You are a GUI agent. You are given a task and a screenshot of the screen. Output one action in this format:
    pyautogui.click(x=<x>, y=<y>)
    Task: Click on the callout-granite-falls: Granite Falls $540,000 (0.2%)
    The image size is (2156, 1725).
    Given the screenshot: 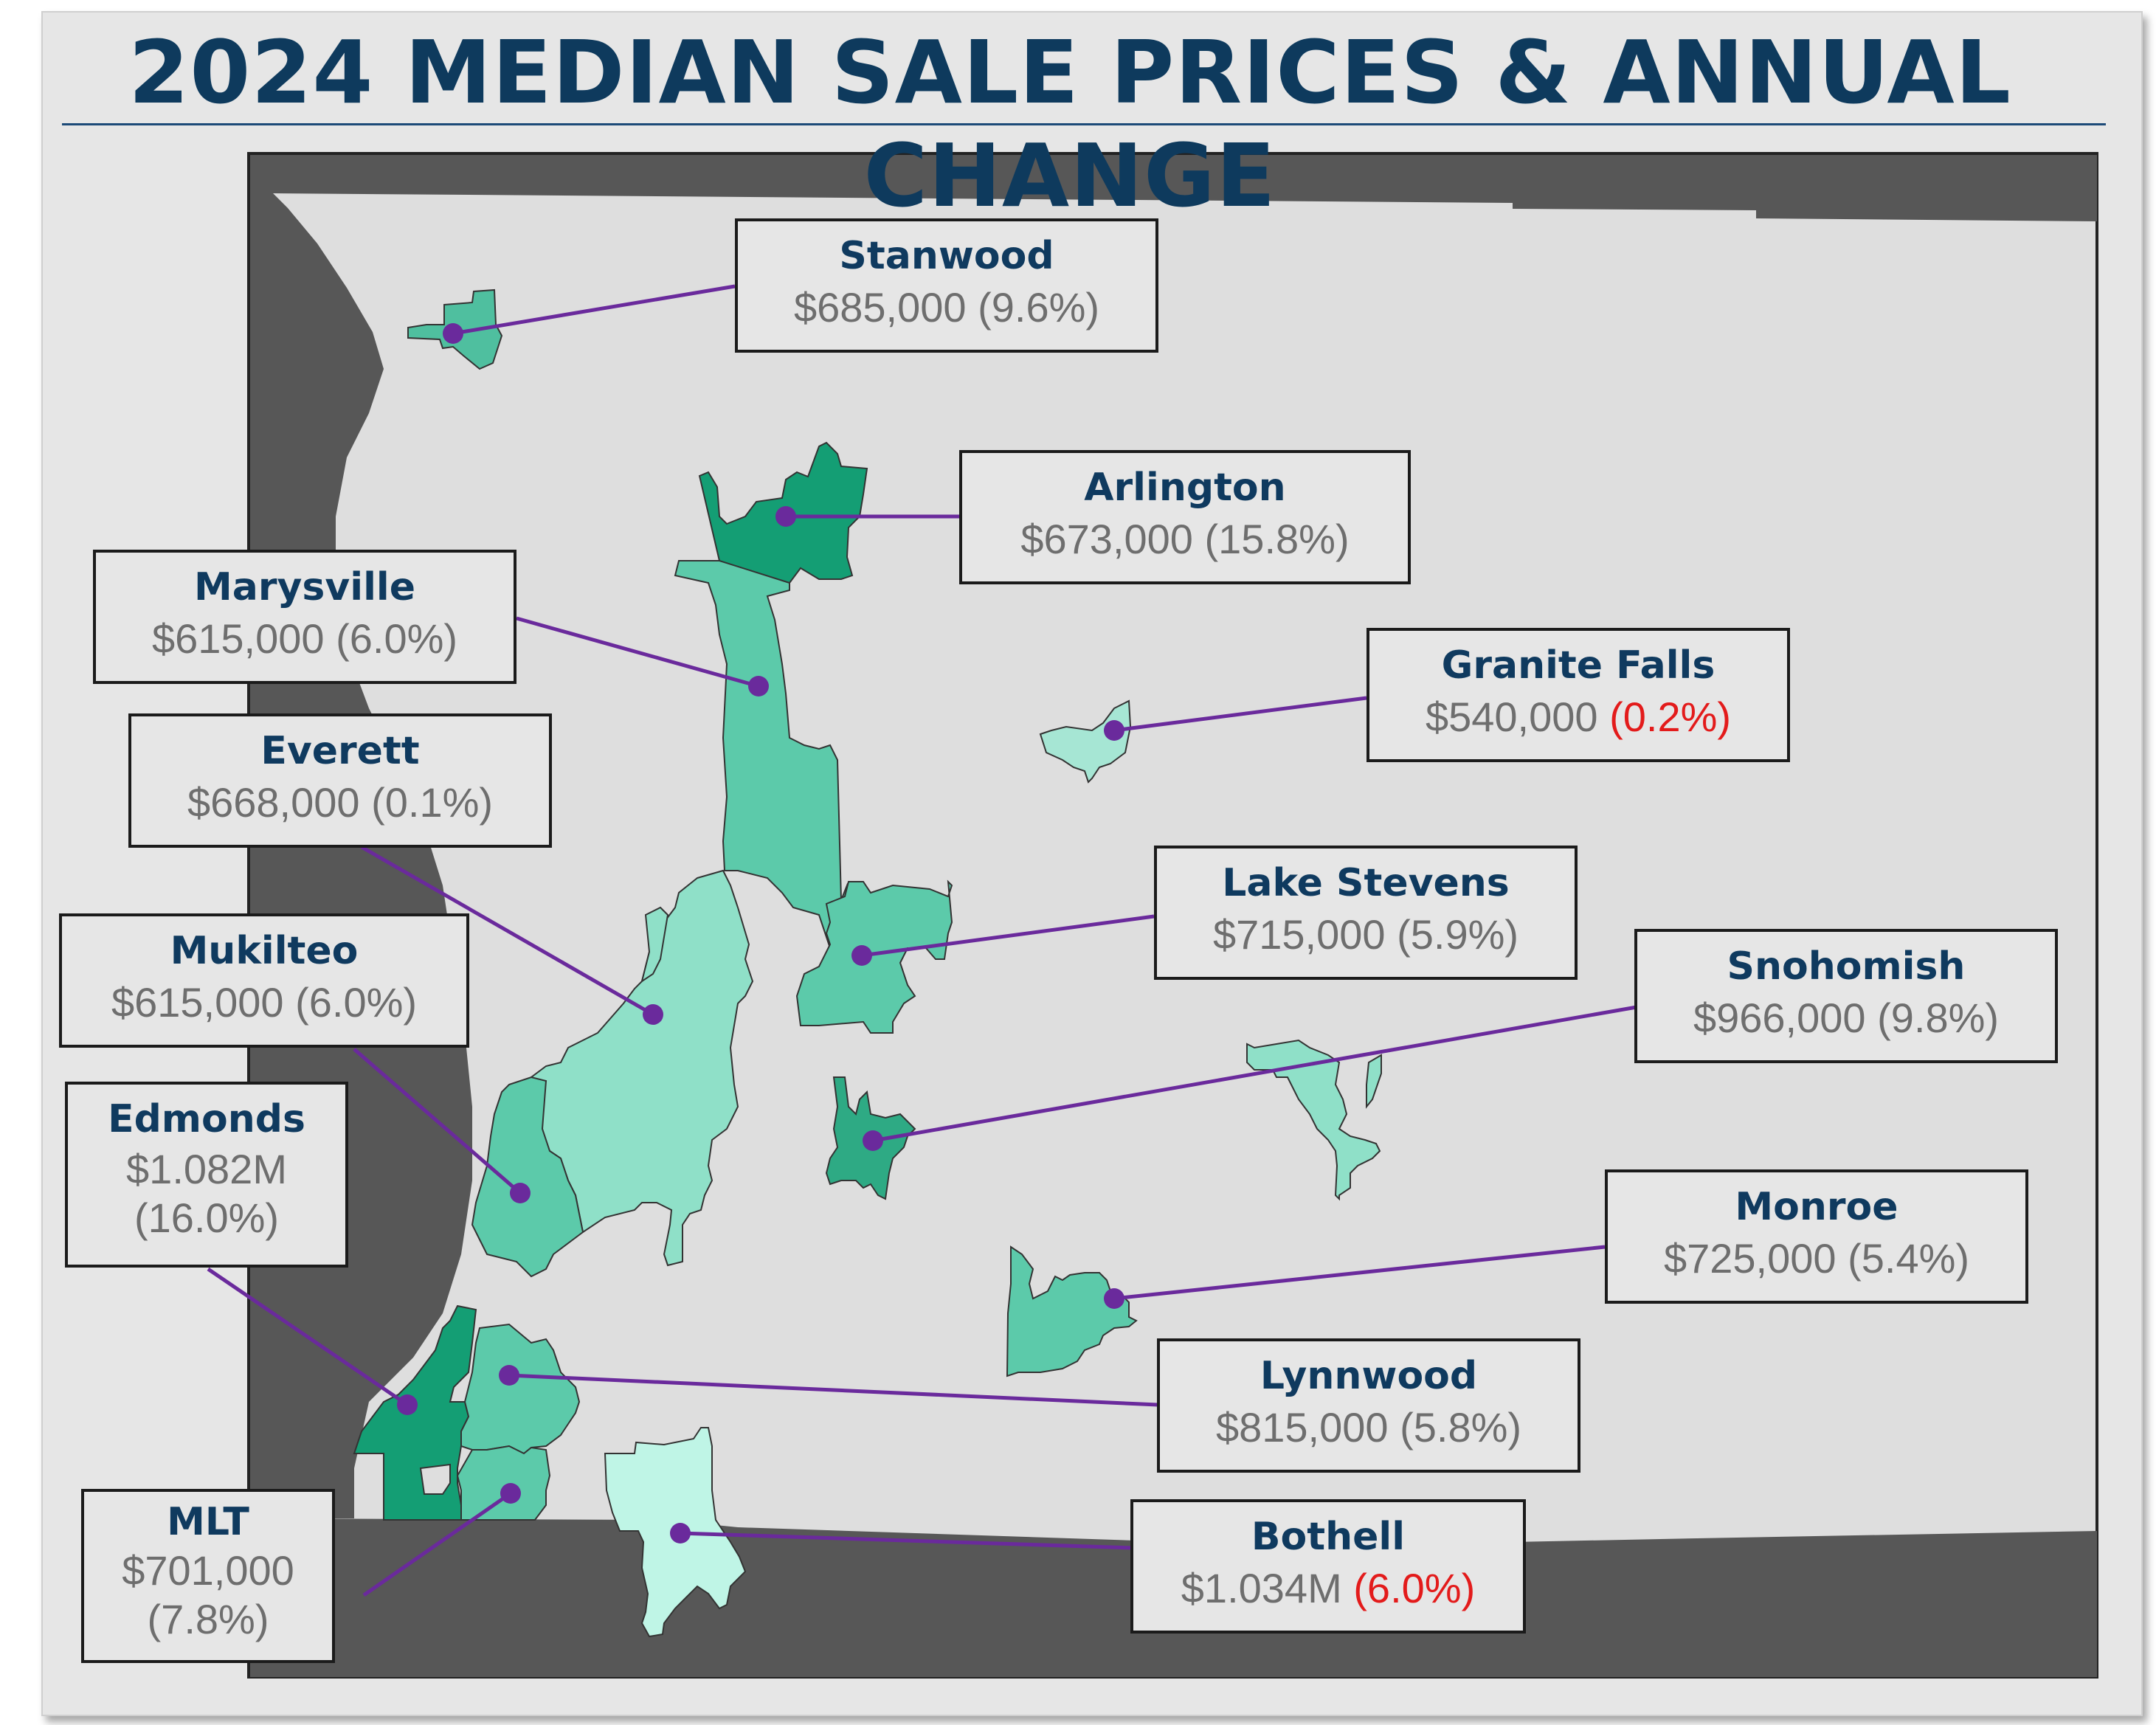 What is the action you would take?
    pyautogui.click(x=1578, y=695)
    